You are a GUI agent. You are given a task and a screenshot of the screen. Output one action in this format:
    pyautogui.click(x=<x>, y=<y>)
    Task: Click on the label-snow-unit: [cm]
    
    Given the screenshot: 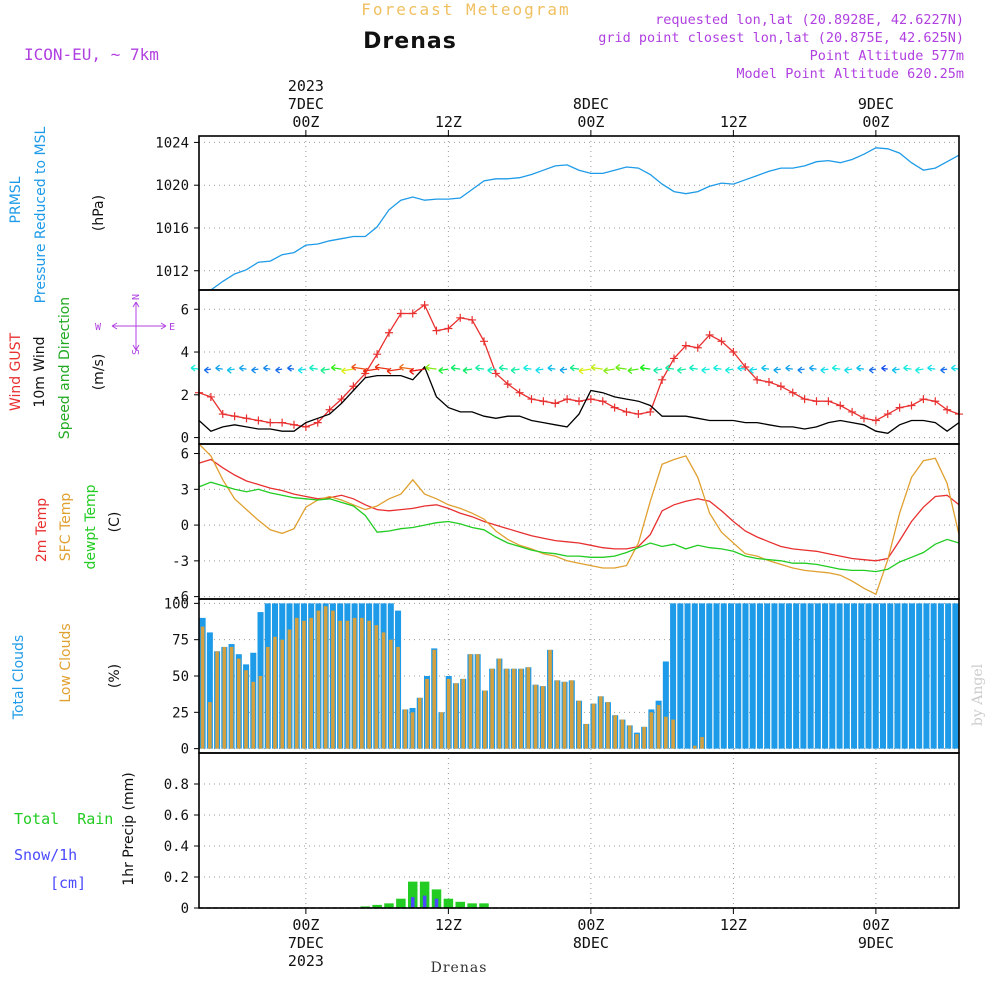 What is the action you would take?
    pyautogui.click(x=68, y=883)
    